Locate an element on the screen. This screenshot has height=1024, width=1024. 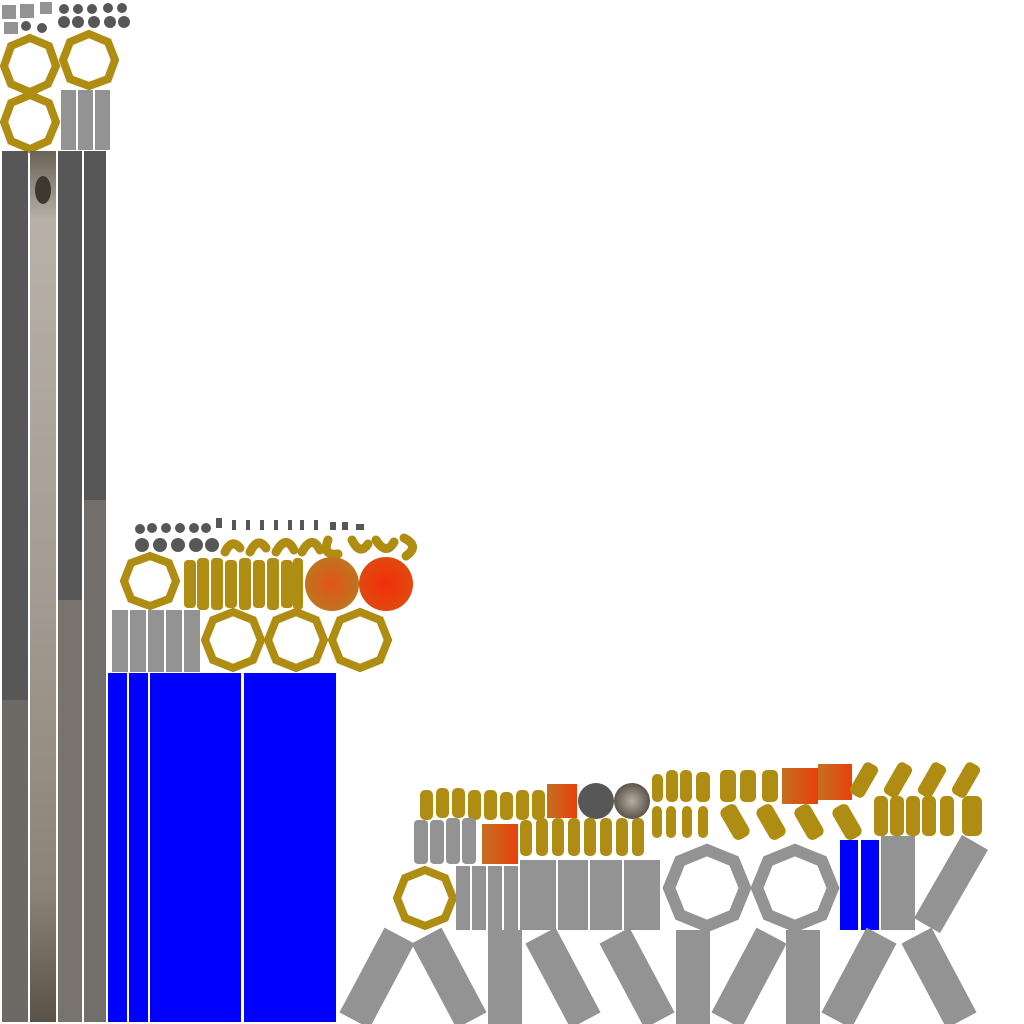
top-left-tiles is located at coordinates (65, 512).